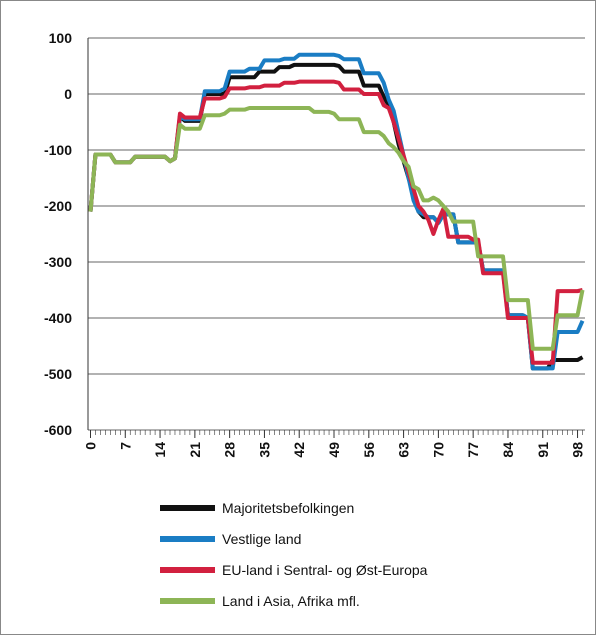 The image size is (596, 635). Describe the element at coordinates (125, 446) in the screenshot. I see `x-tick-label: 7` at that location.